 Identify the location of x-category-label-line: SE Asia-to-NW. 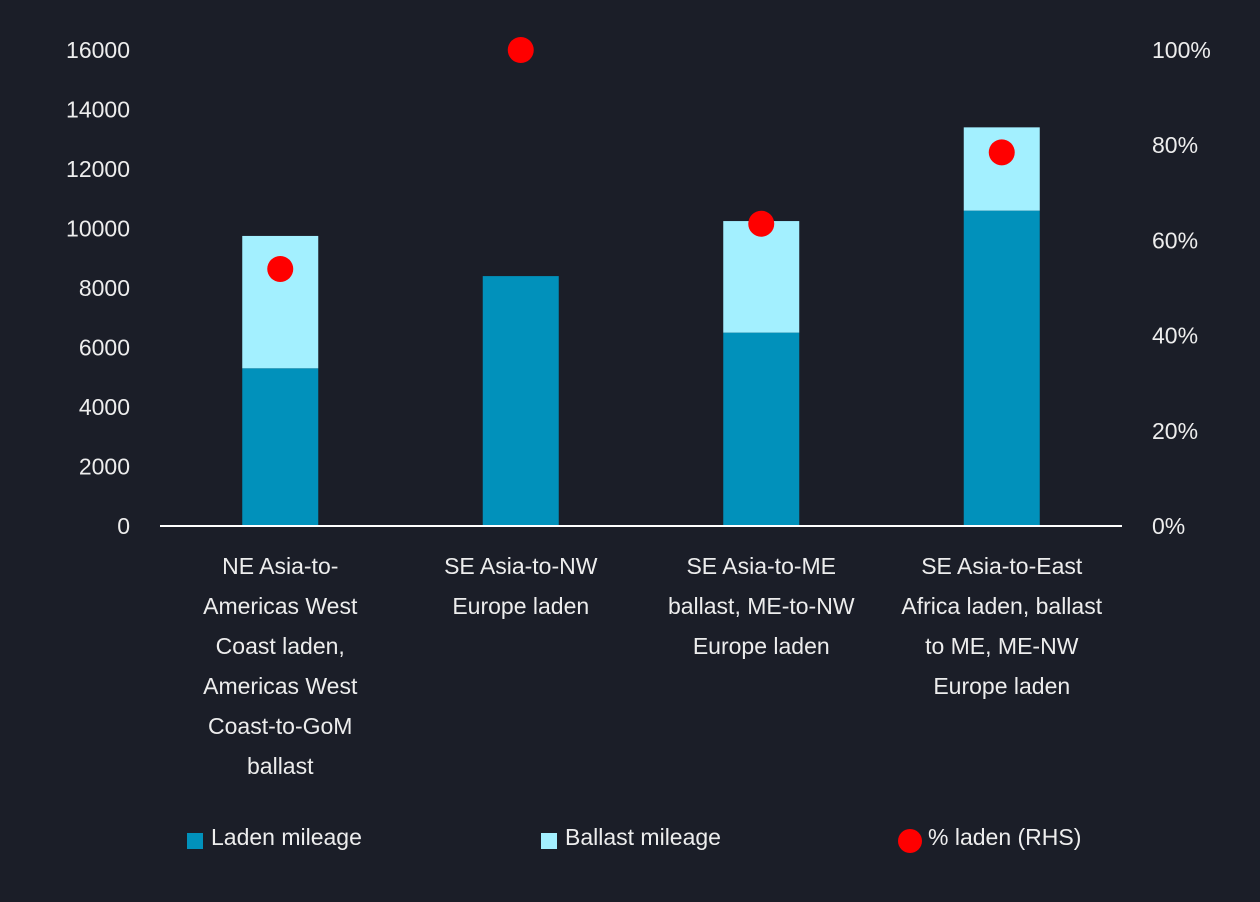
(521, 566).